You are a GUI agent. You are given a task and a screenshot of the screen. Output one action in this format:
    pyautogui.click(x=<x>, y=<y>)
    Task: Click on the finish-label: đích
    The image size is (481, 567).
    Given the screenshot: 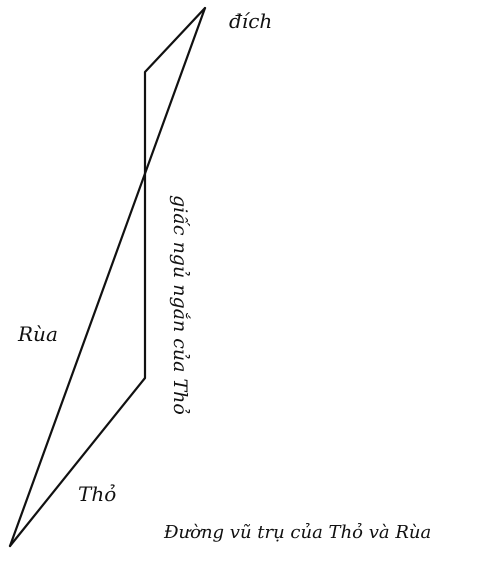 What is the action you would take?
    pyautogui.click(x=250, y=21)
    